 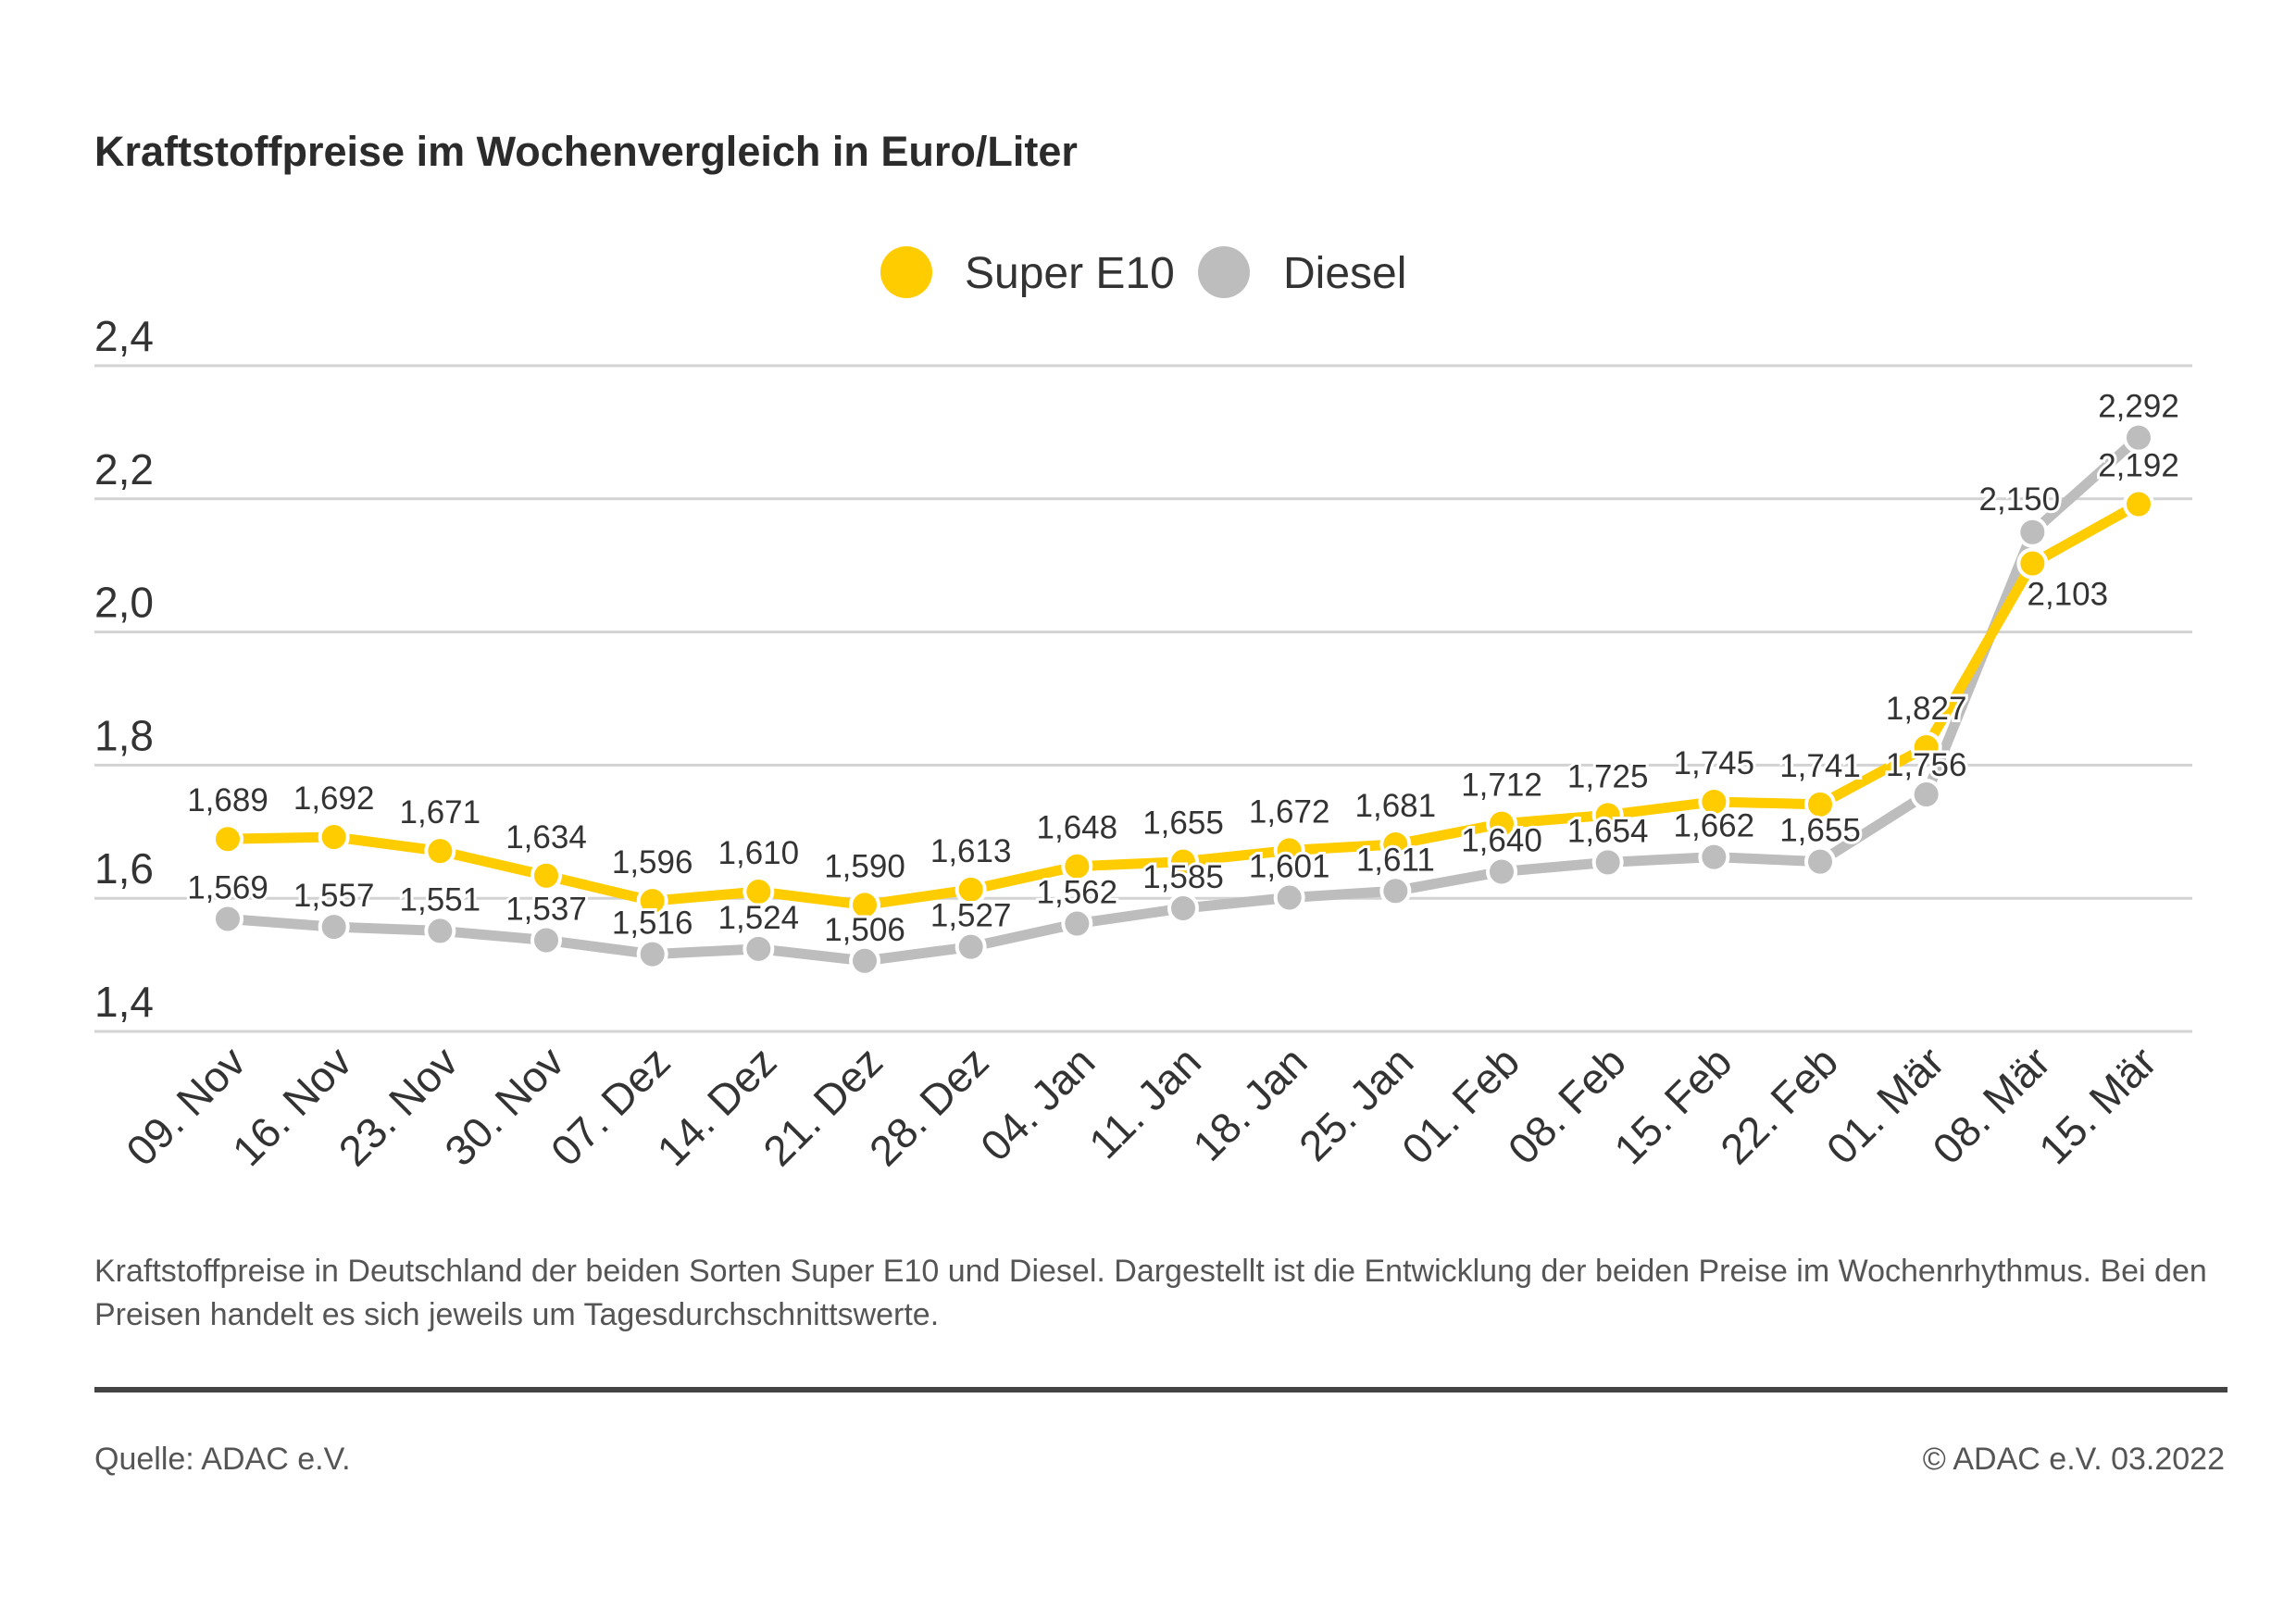 I want to click on diesel-data-label: 2,292, so click(x=2138, y=407).